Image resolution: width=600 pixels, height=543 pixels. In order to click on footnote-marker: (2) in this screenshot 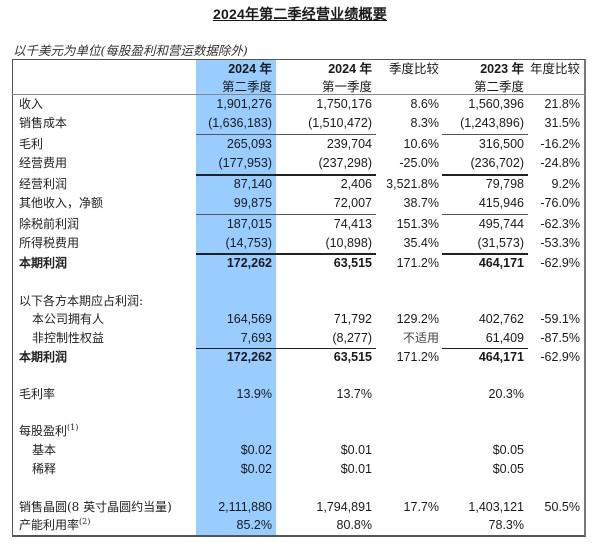, I will do `click(85, 521)`.